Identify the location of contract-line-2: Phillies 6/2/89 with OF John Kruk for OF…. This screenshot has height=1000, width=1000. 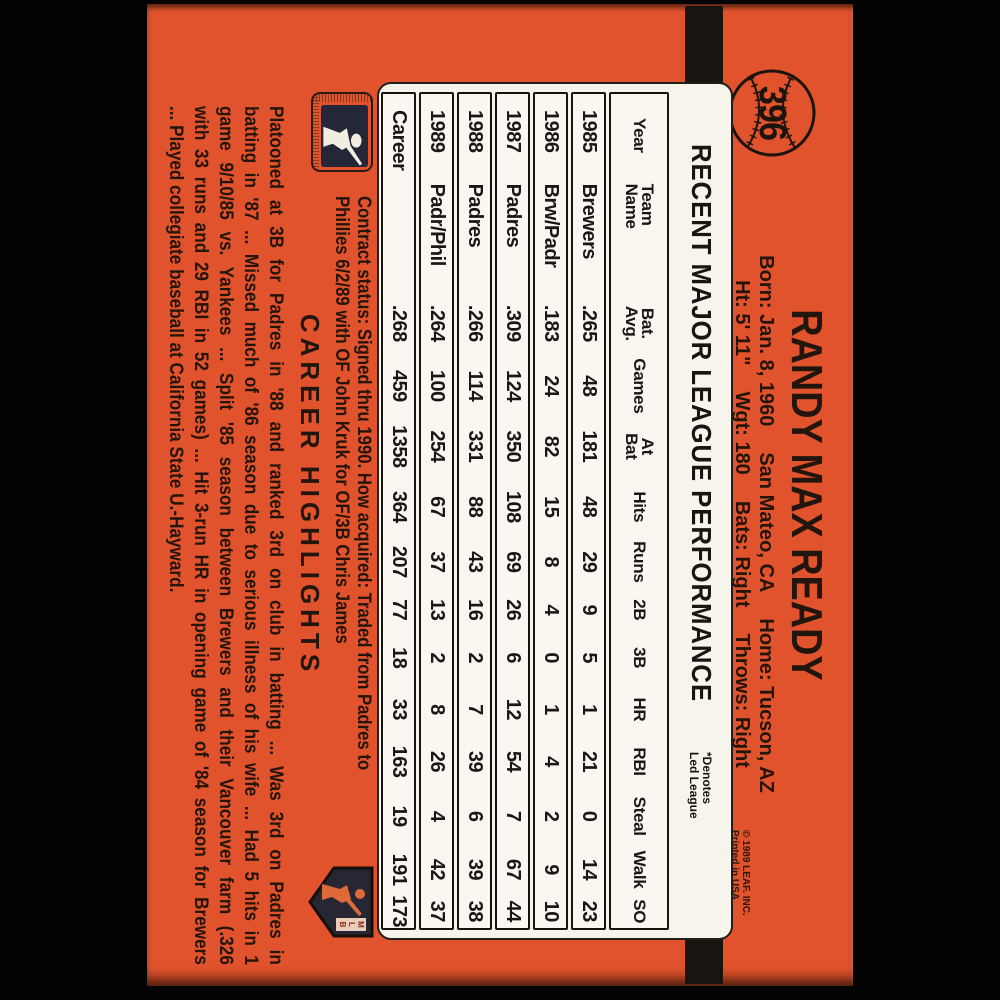
(341, 420).